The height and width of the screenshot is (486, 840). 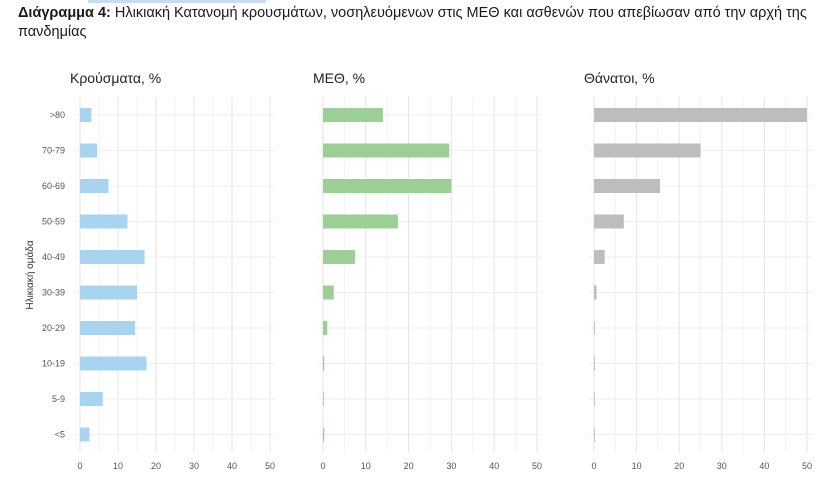 What do you see at coordinates (58, 399) in the screenshot?
I see `category-label: 5-9` at bounding box center [58, 399].